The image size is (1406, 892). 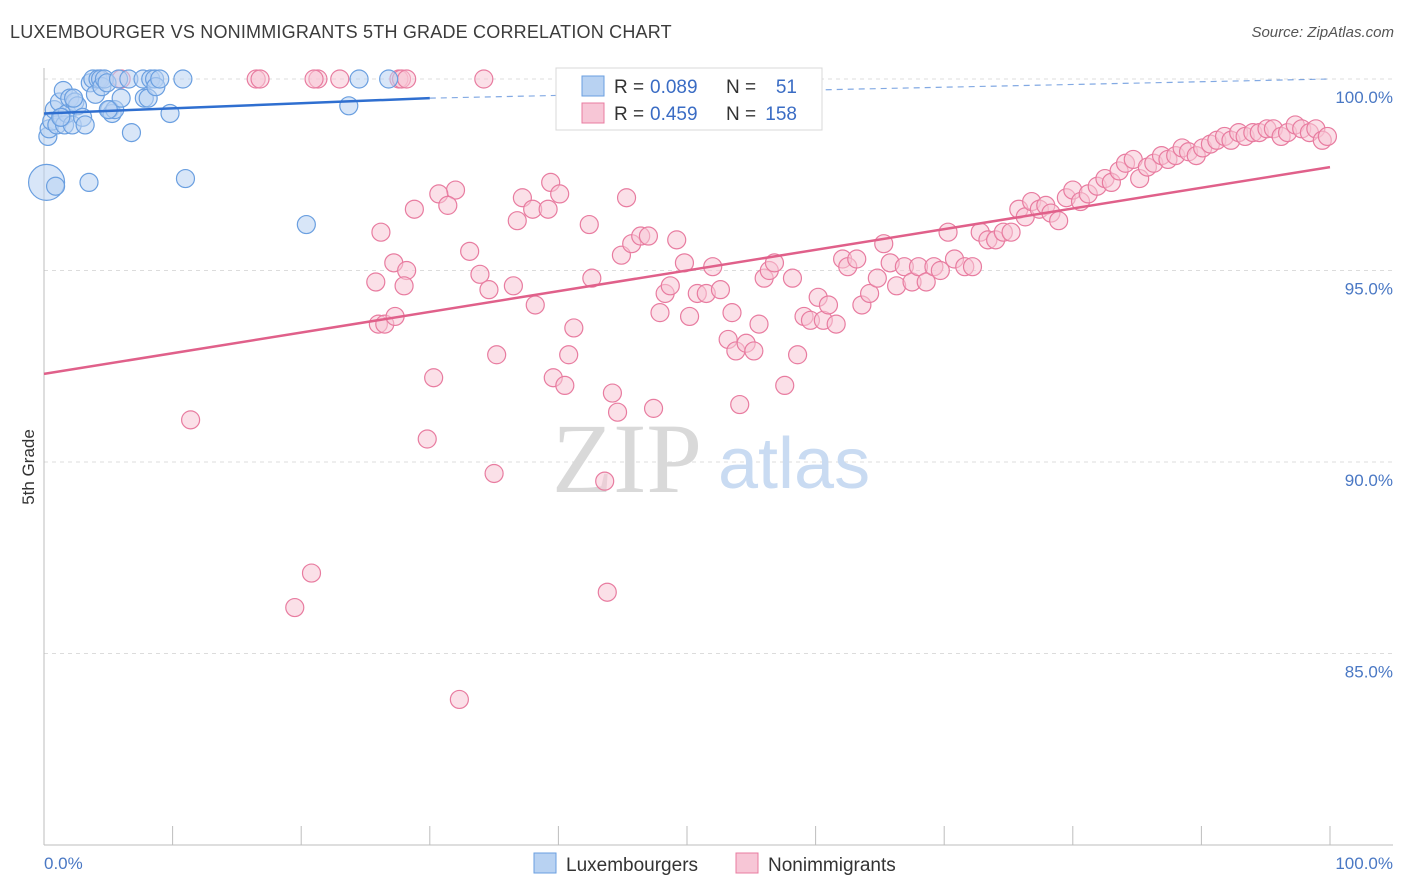 I want to click on watermark-atlas: atlas, so click(x=794, y=464).